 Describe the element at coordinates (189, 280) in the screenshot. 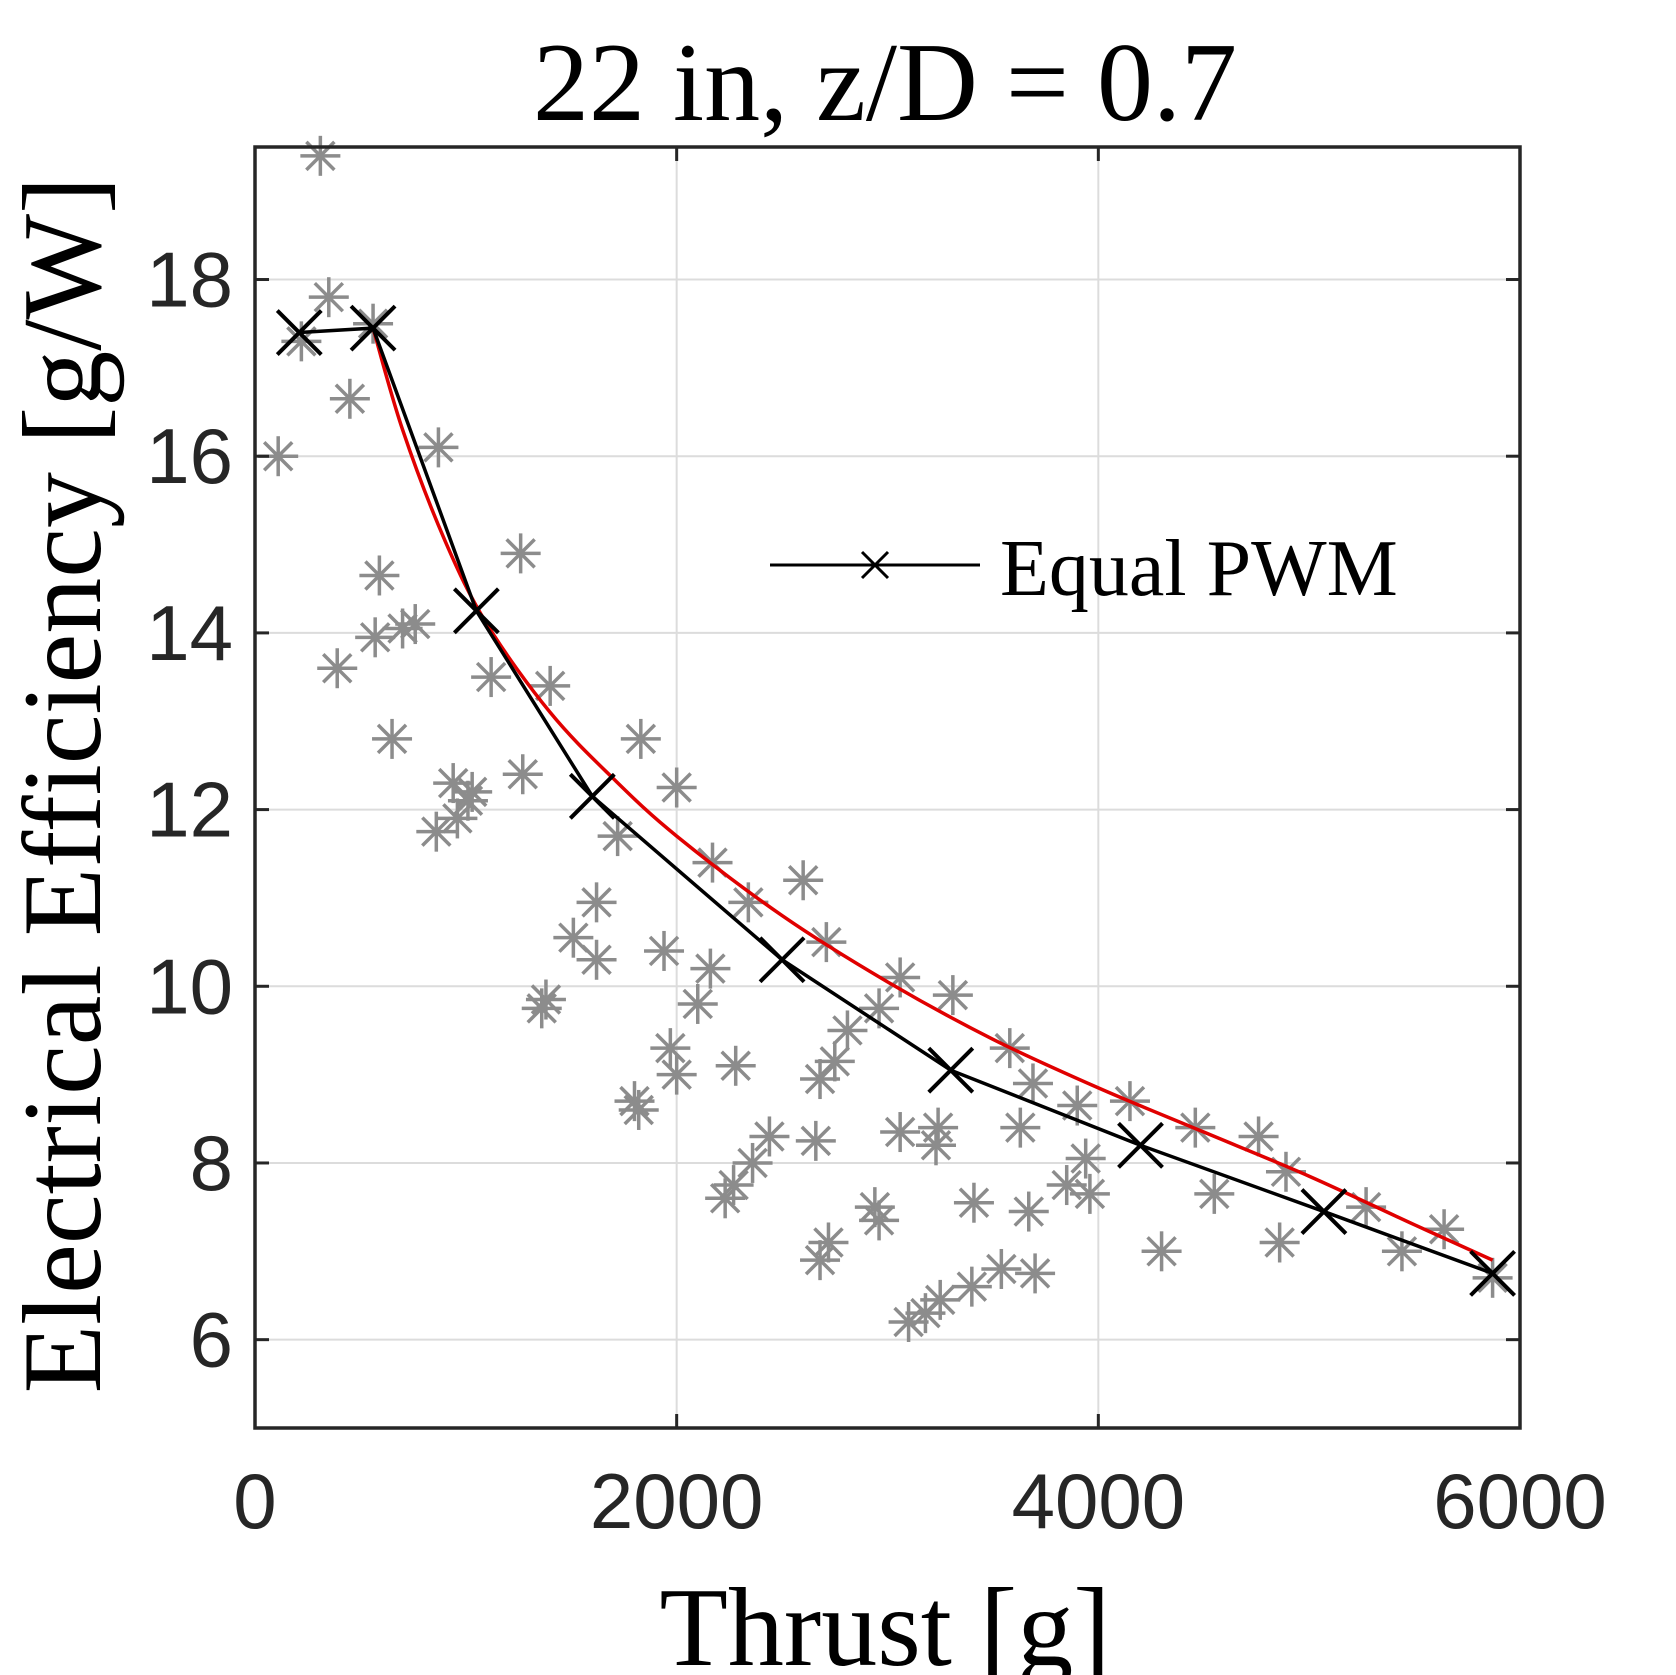

I see `y-tick-label: 18` at that location.